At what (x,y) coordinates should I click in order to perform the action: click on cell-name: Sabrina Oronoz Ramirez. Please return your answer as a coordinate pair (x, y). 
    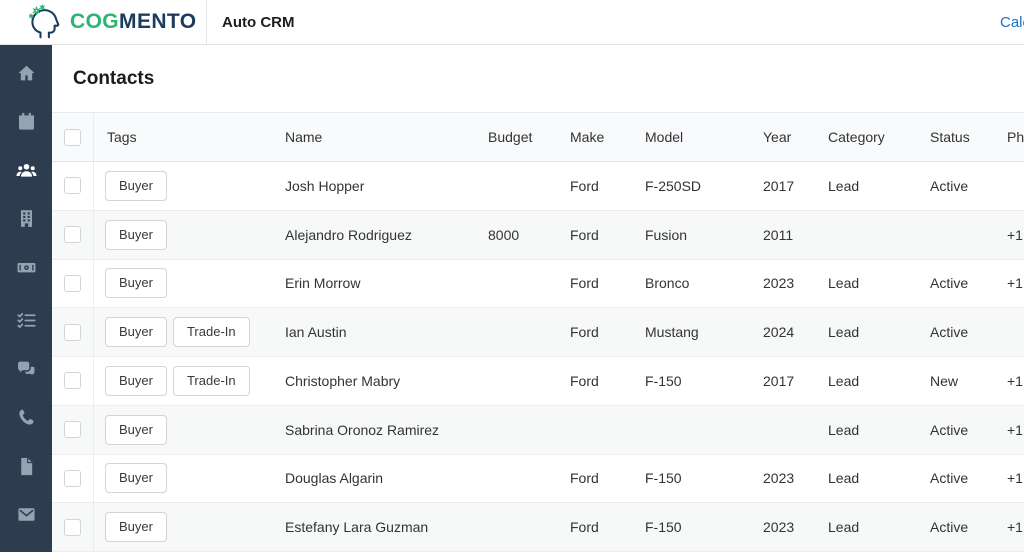
    Looking at the image, I should click on (362, 429).